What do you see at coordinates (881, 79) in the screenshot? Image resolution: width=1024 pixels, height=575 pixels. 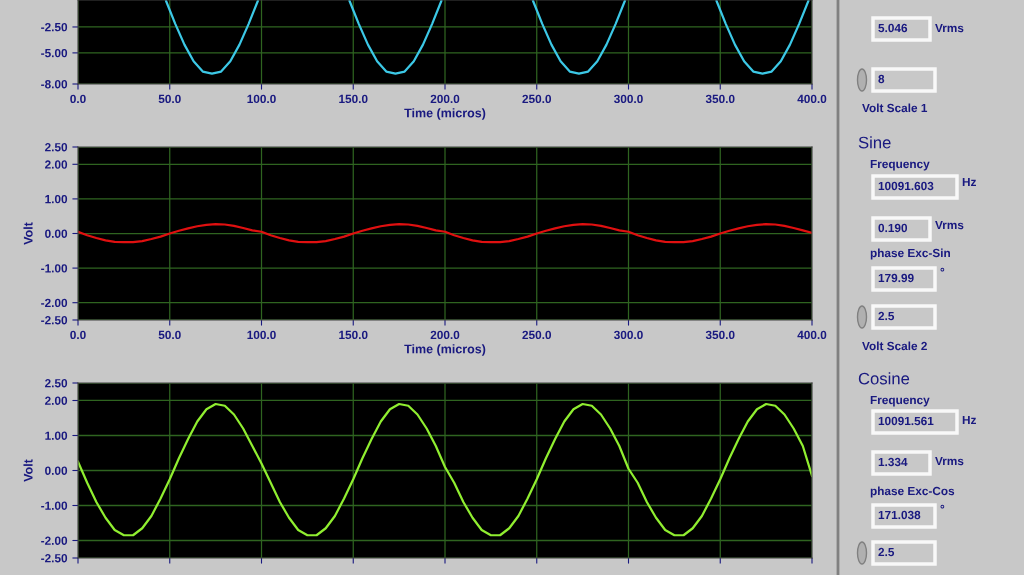 I see `text: 8` at bounding box center [881, 79].